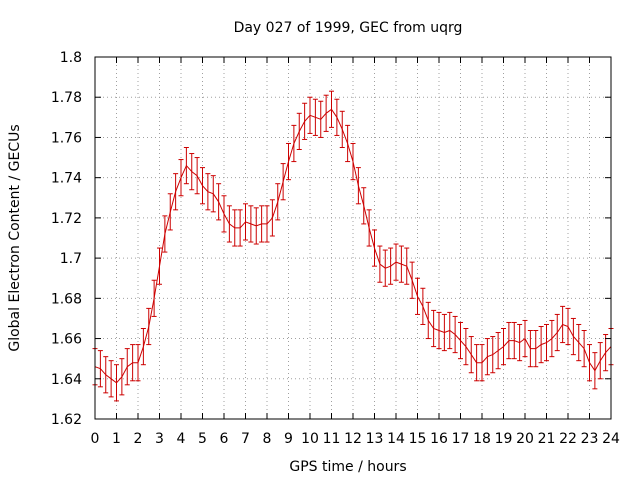  Describe the element at coordinates (504, 439) in the screenshot. I see `x-tick-label: 19` at that location.